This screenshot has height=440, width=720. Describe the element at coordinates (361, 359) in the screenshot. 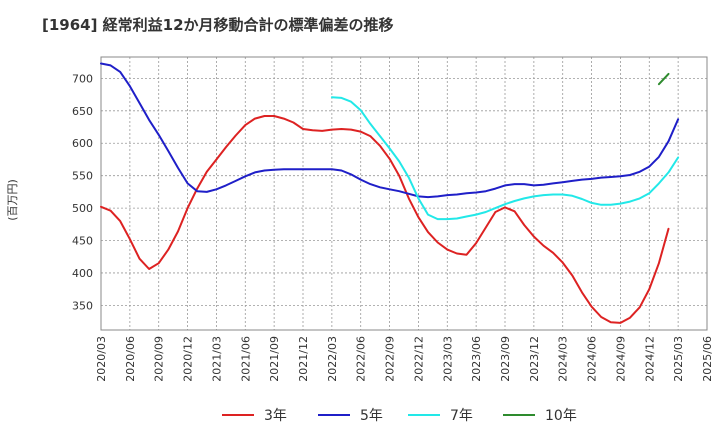

I see `x-tick-label: 2022/06` at that location.